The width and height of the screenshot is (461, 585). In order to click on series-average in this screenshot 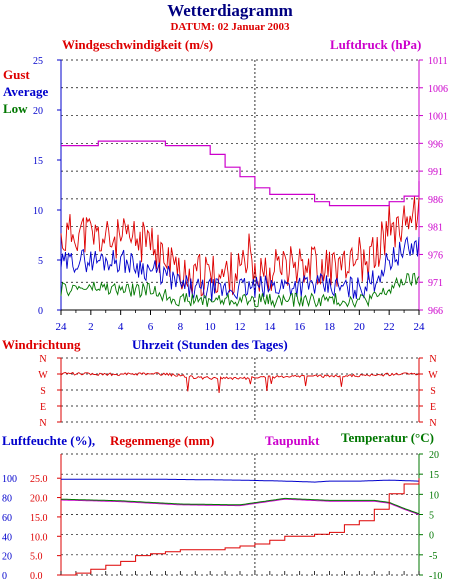, I will do `click(240, 268)`.